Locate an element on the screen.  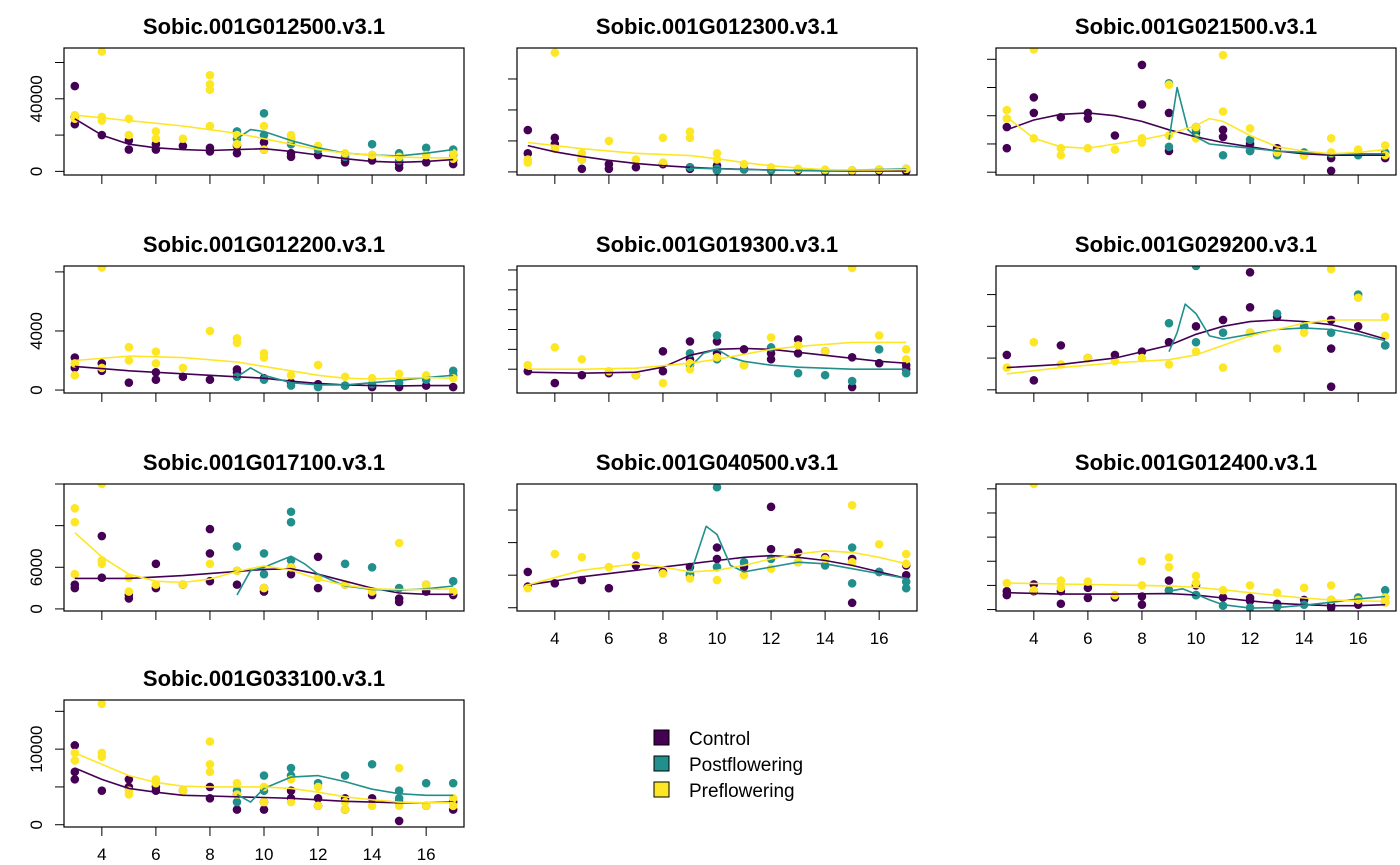
x-tick-label: 14 is located at coordinates (372, 854).